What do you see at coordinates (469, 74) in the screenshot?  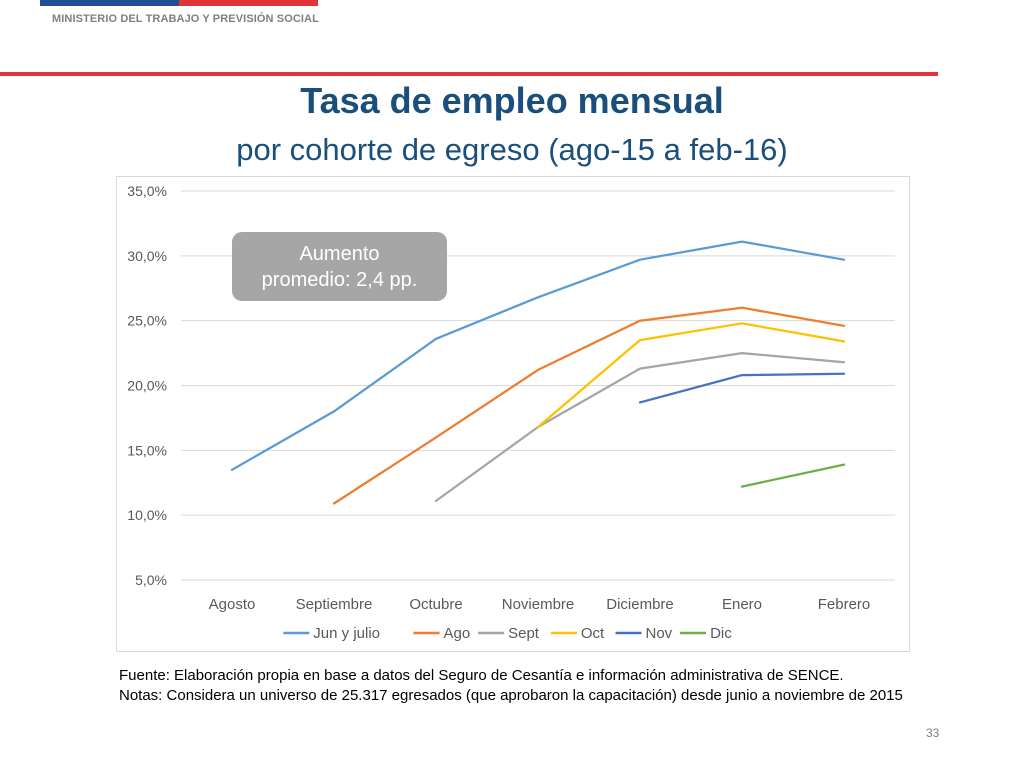 I see `title-divider` at bounding box center [469, 74].